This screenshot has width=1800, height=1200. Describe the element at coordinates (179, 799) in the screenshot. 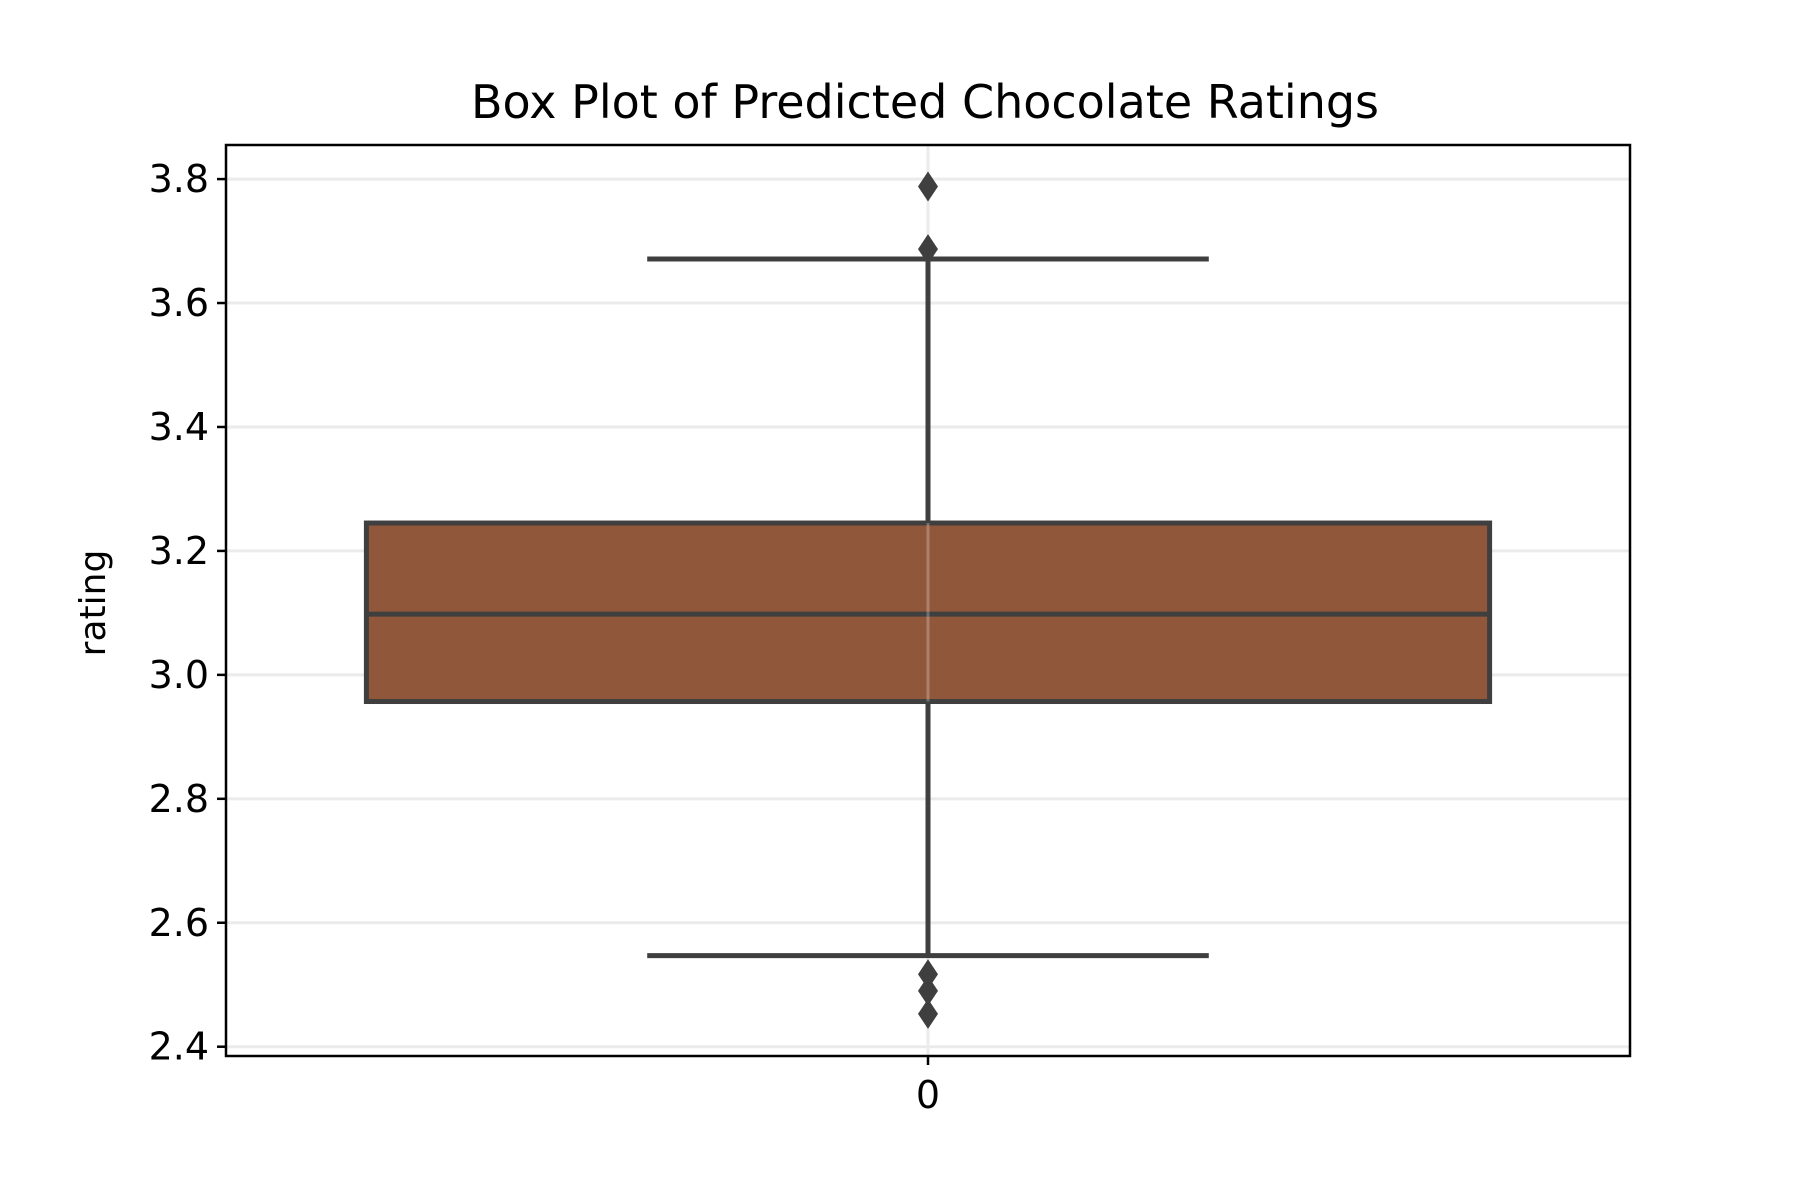

I see `y-tick-label: 2.8` at that location.